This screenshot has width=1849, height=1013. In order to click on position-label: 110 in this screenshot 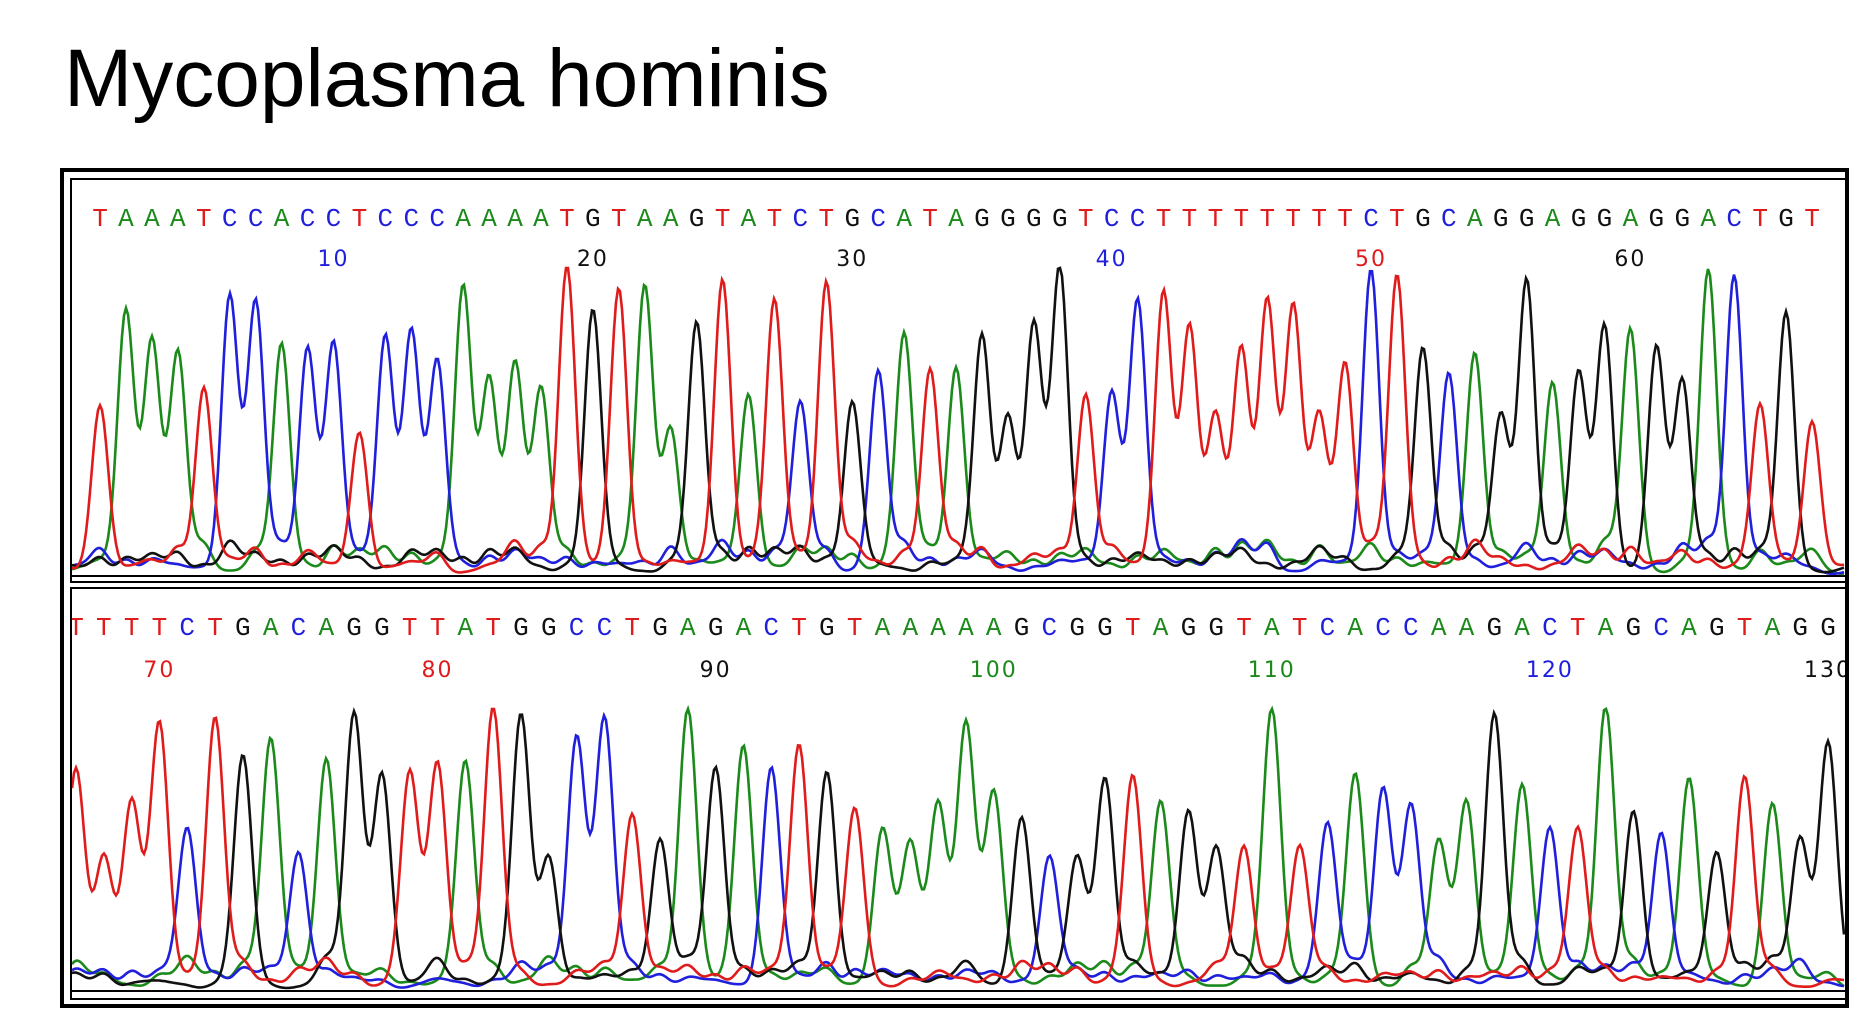, I will do `click(1272, 670)`.